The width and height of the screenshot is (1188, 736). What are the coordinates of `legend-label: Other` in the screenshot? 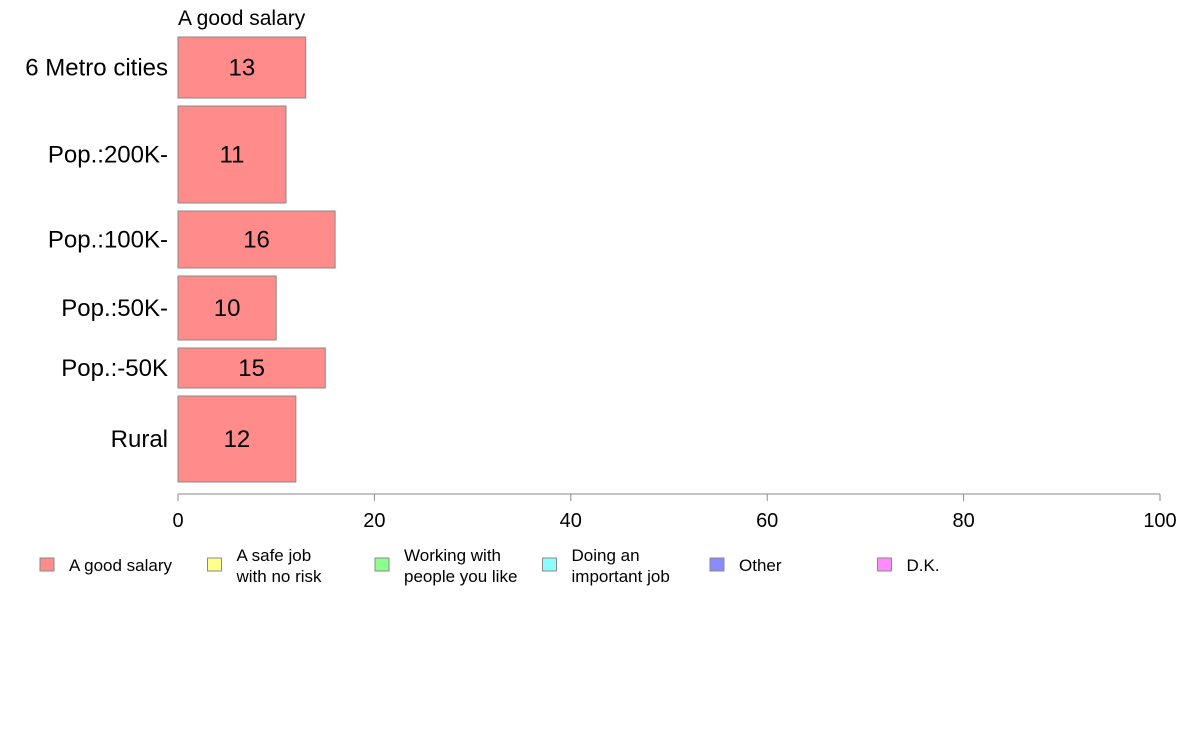 It's located at (760, 565).